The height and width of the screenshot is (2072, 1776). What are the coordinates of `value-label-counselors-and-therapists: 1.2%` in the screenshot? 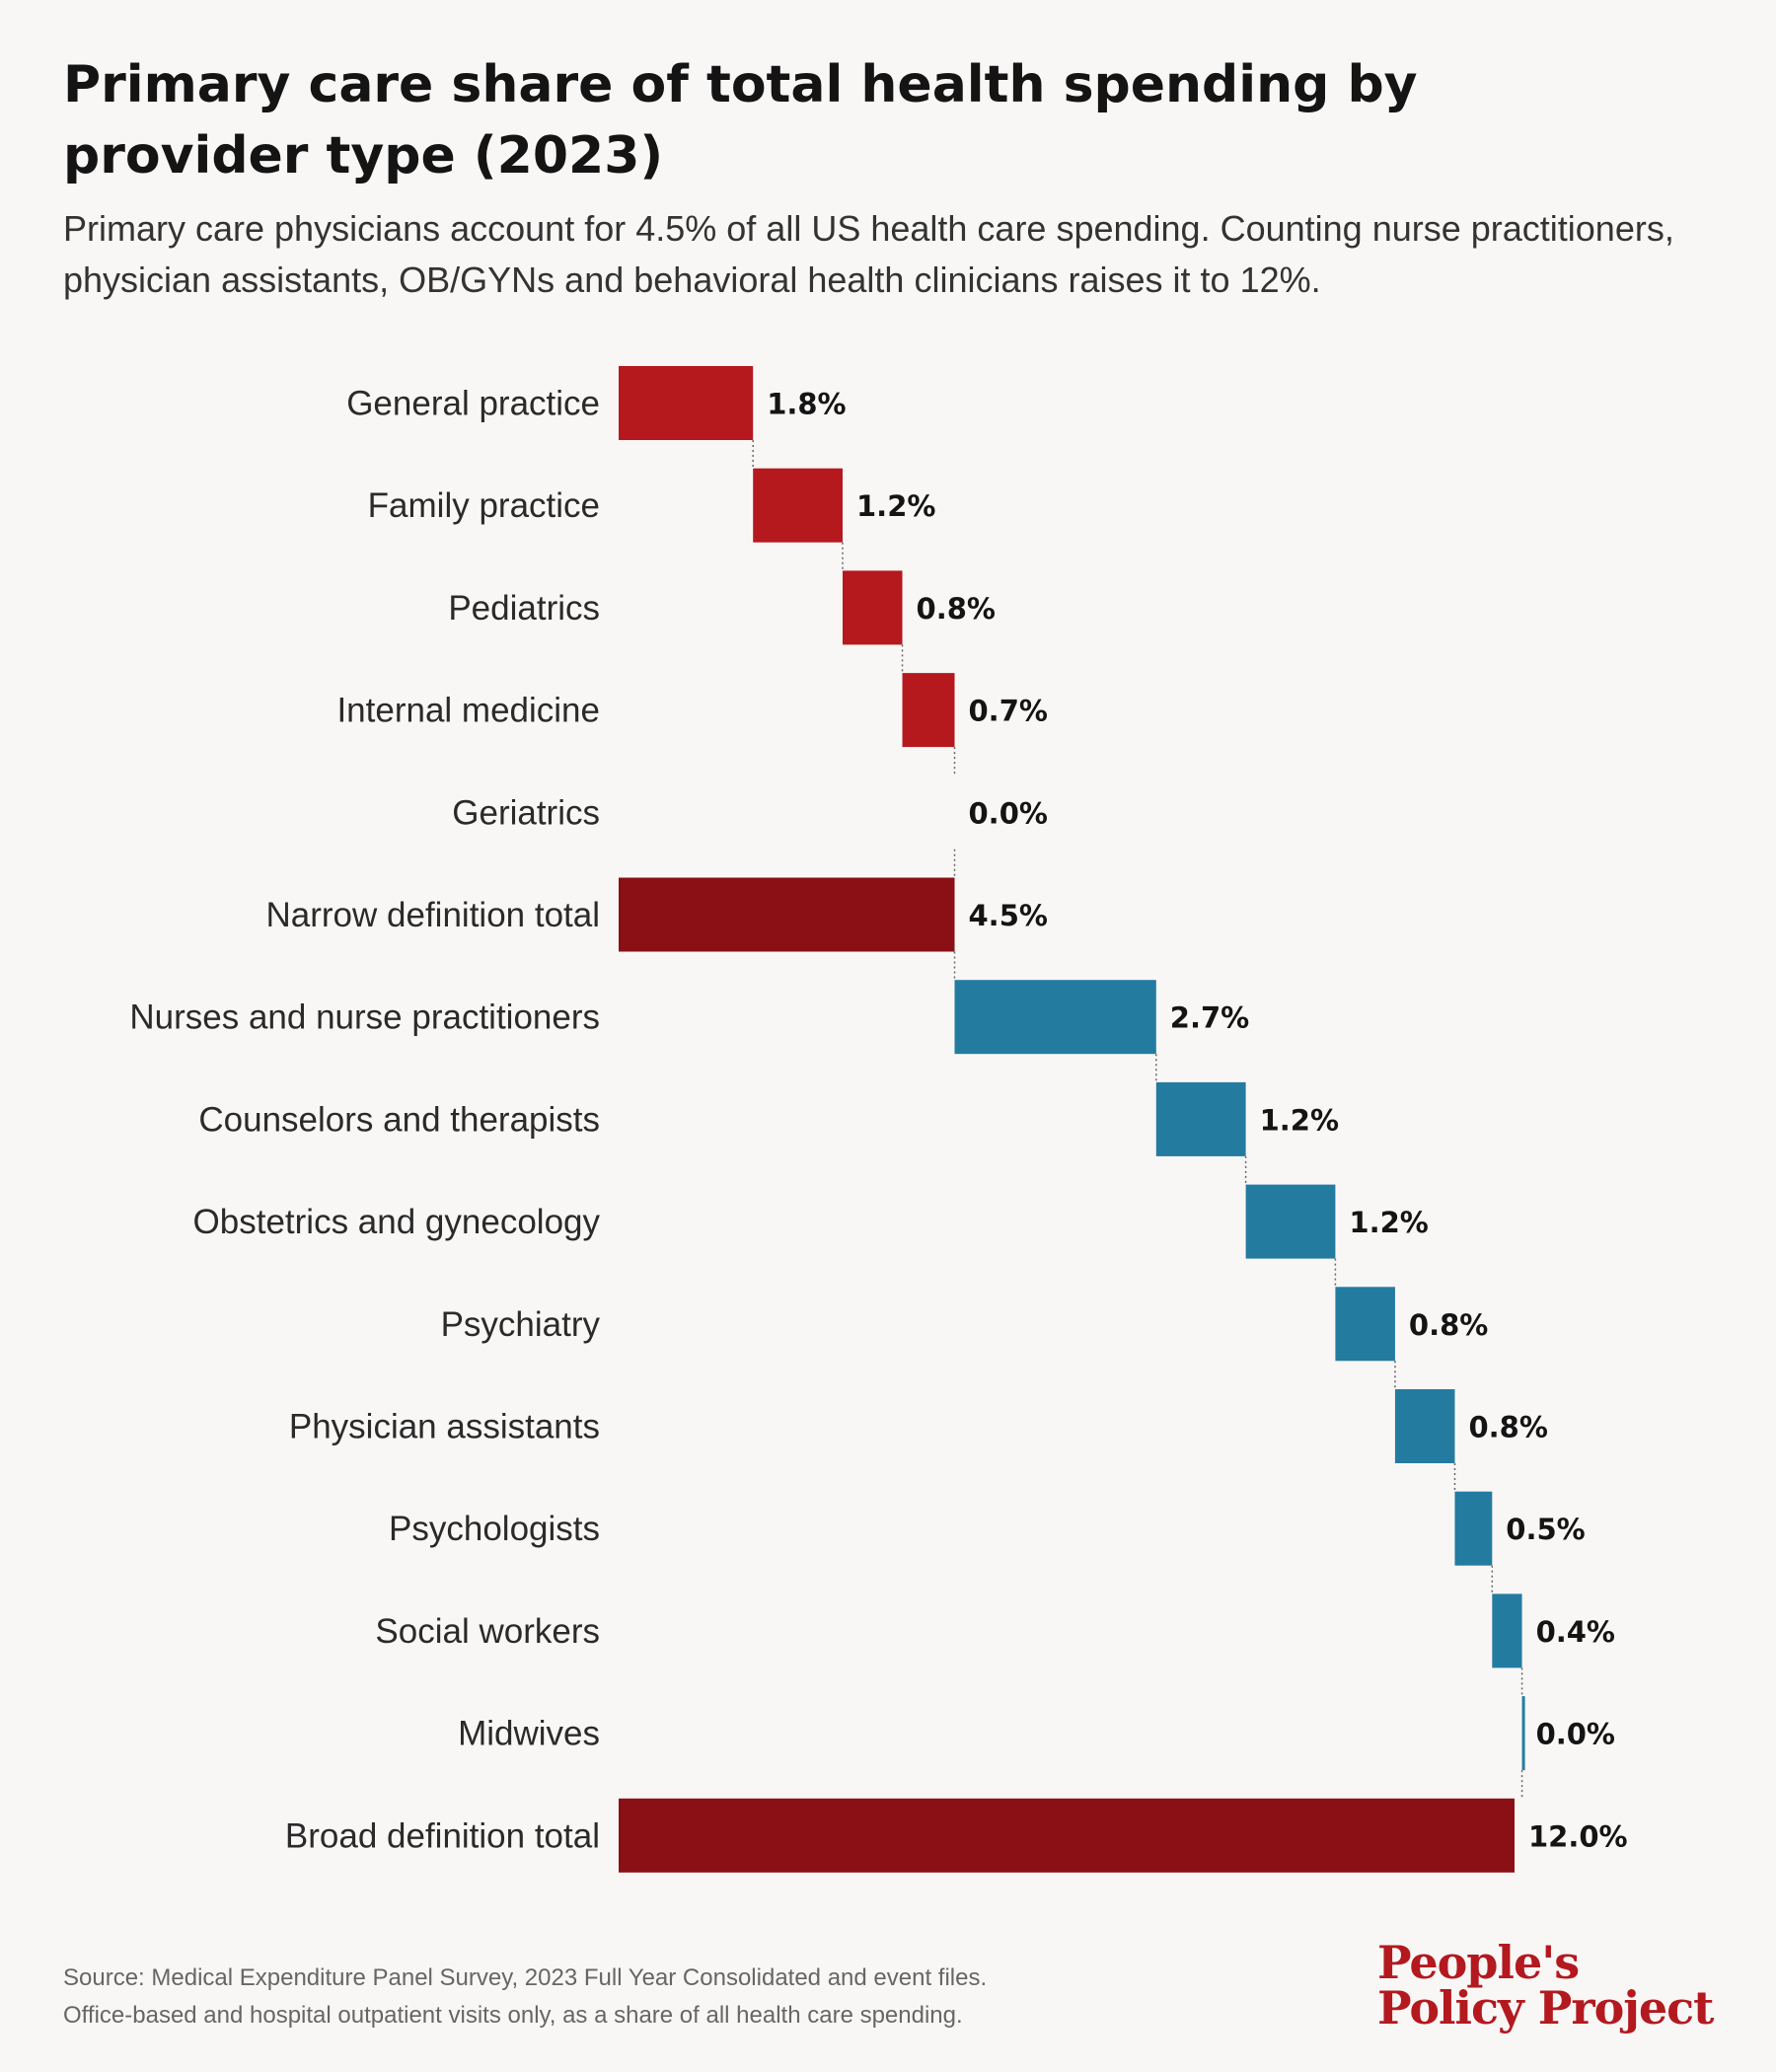 It's located at (1299, 1120).